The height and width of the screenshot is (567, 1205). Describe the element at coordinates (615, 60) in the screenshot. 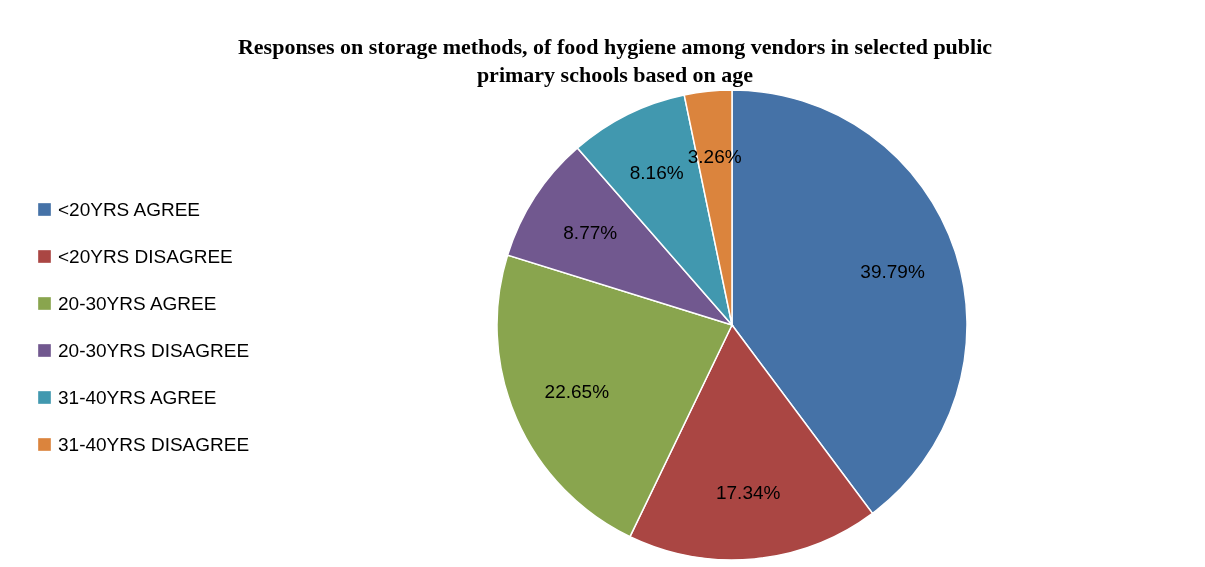

I see `chart-title: Responses on storage methods, of food hygiene among vendors in selected public primary schools based on age` at that location.